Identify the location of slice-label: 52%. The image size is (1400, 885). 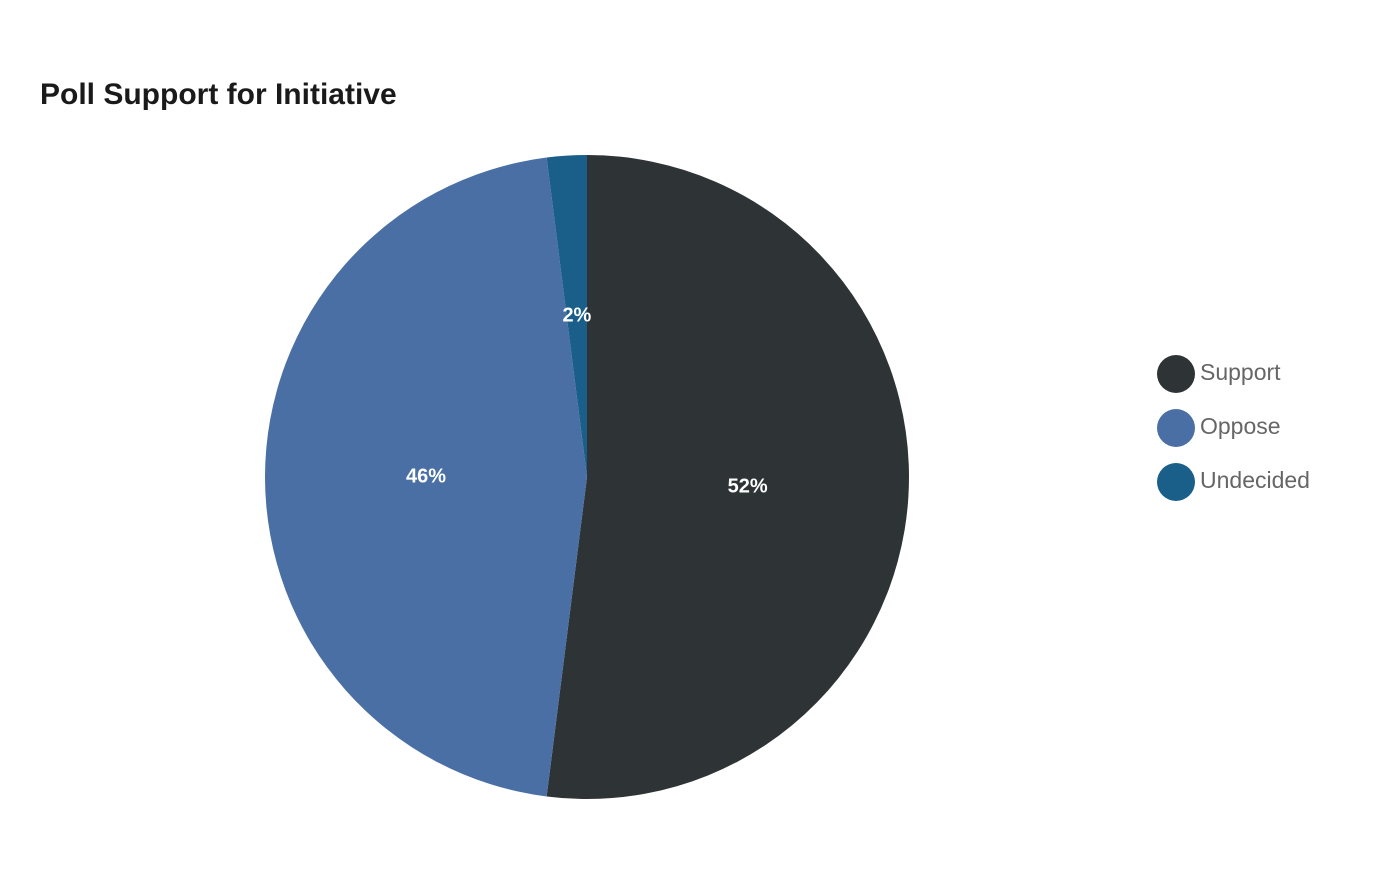
(748, 486).